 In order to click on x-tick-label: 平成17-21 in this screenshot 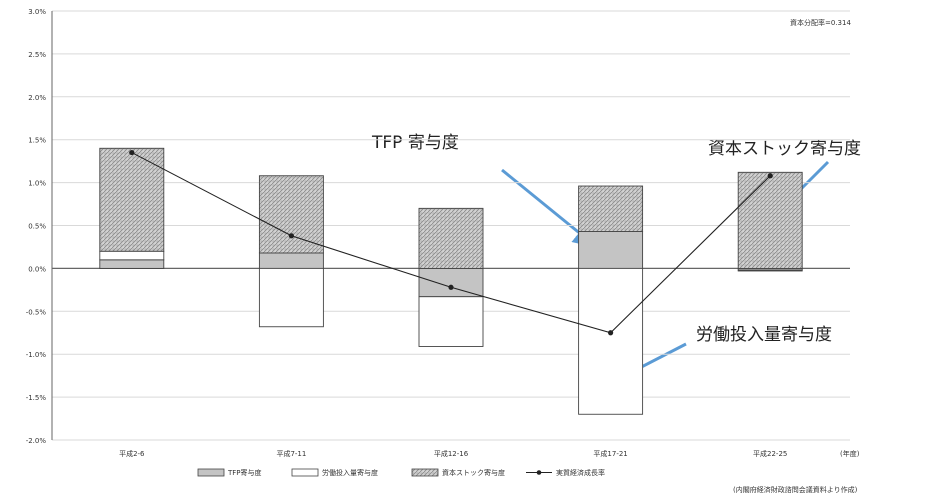, I will do `click(610, 453)`.